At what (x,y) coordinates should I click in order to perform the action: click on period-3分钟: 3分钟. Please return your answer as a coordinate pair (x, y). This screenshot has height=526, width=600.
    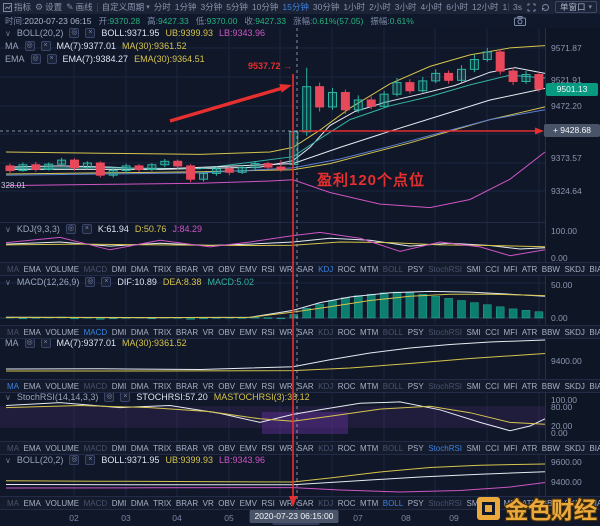
    Looking at the image, I should click on (211, 7).